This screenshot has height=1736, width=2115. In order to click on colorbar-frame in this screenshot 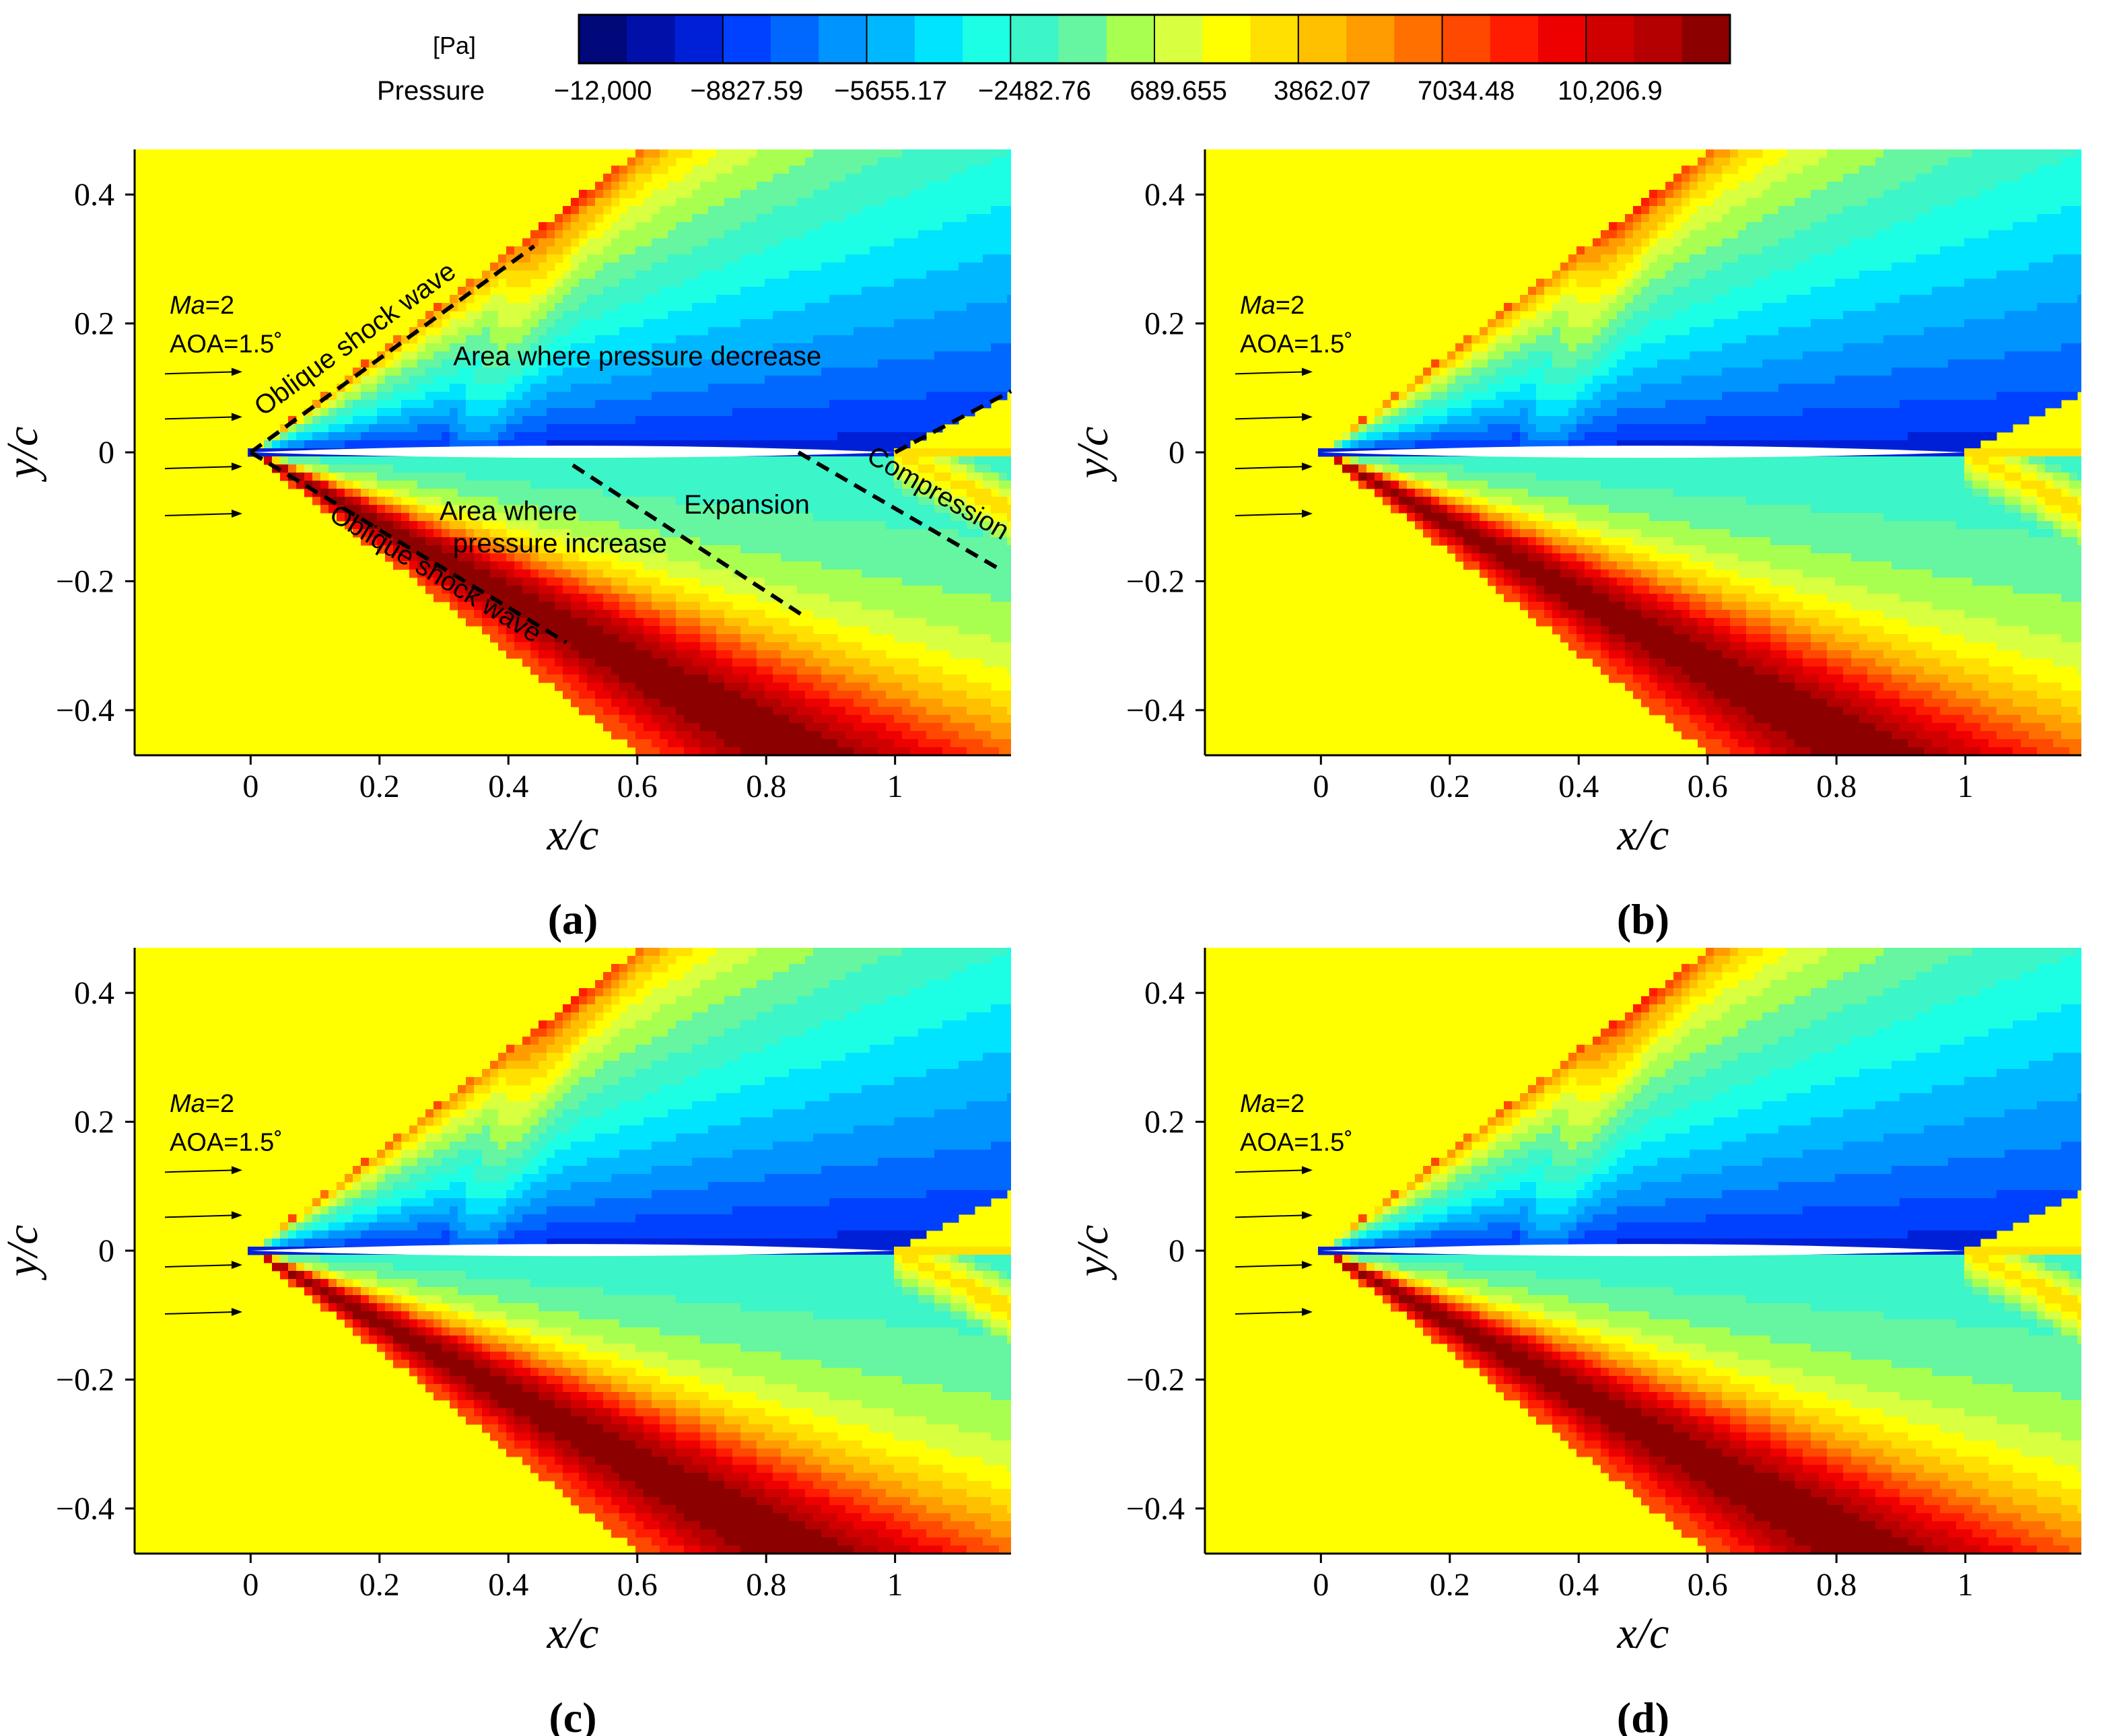, I will do `click(1154, 39)`.